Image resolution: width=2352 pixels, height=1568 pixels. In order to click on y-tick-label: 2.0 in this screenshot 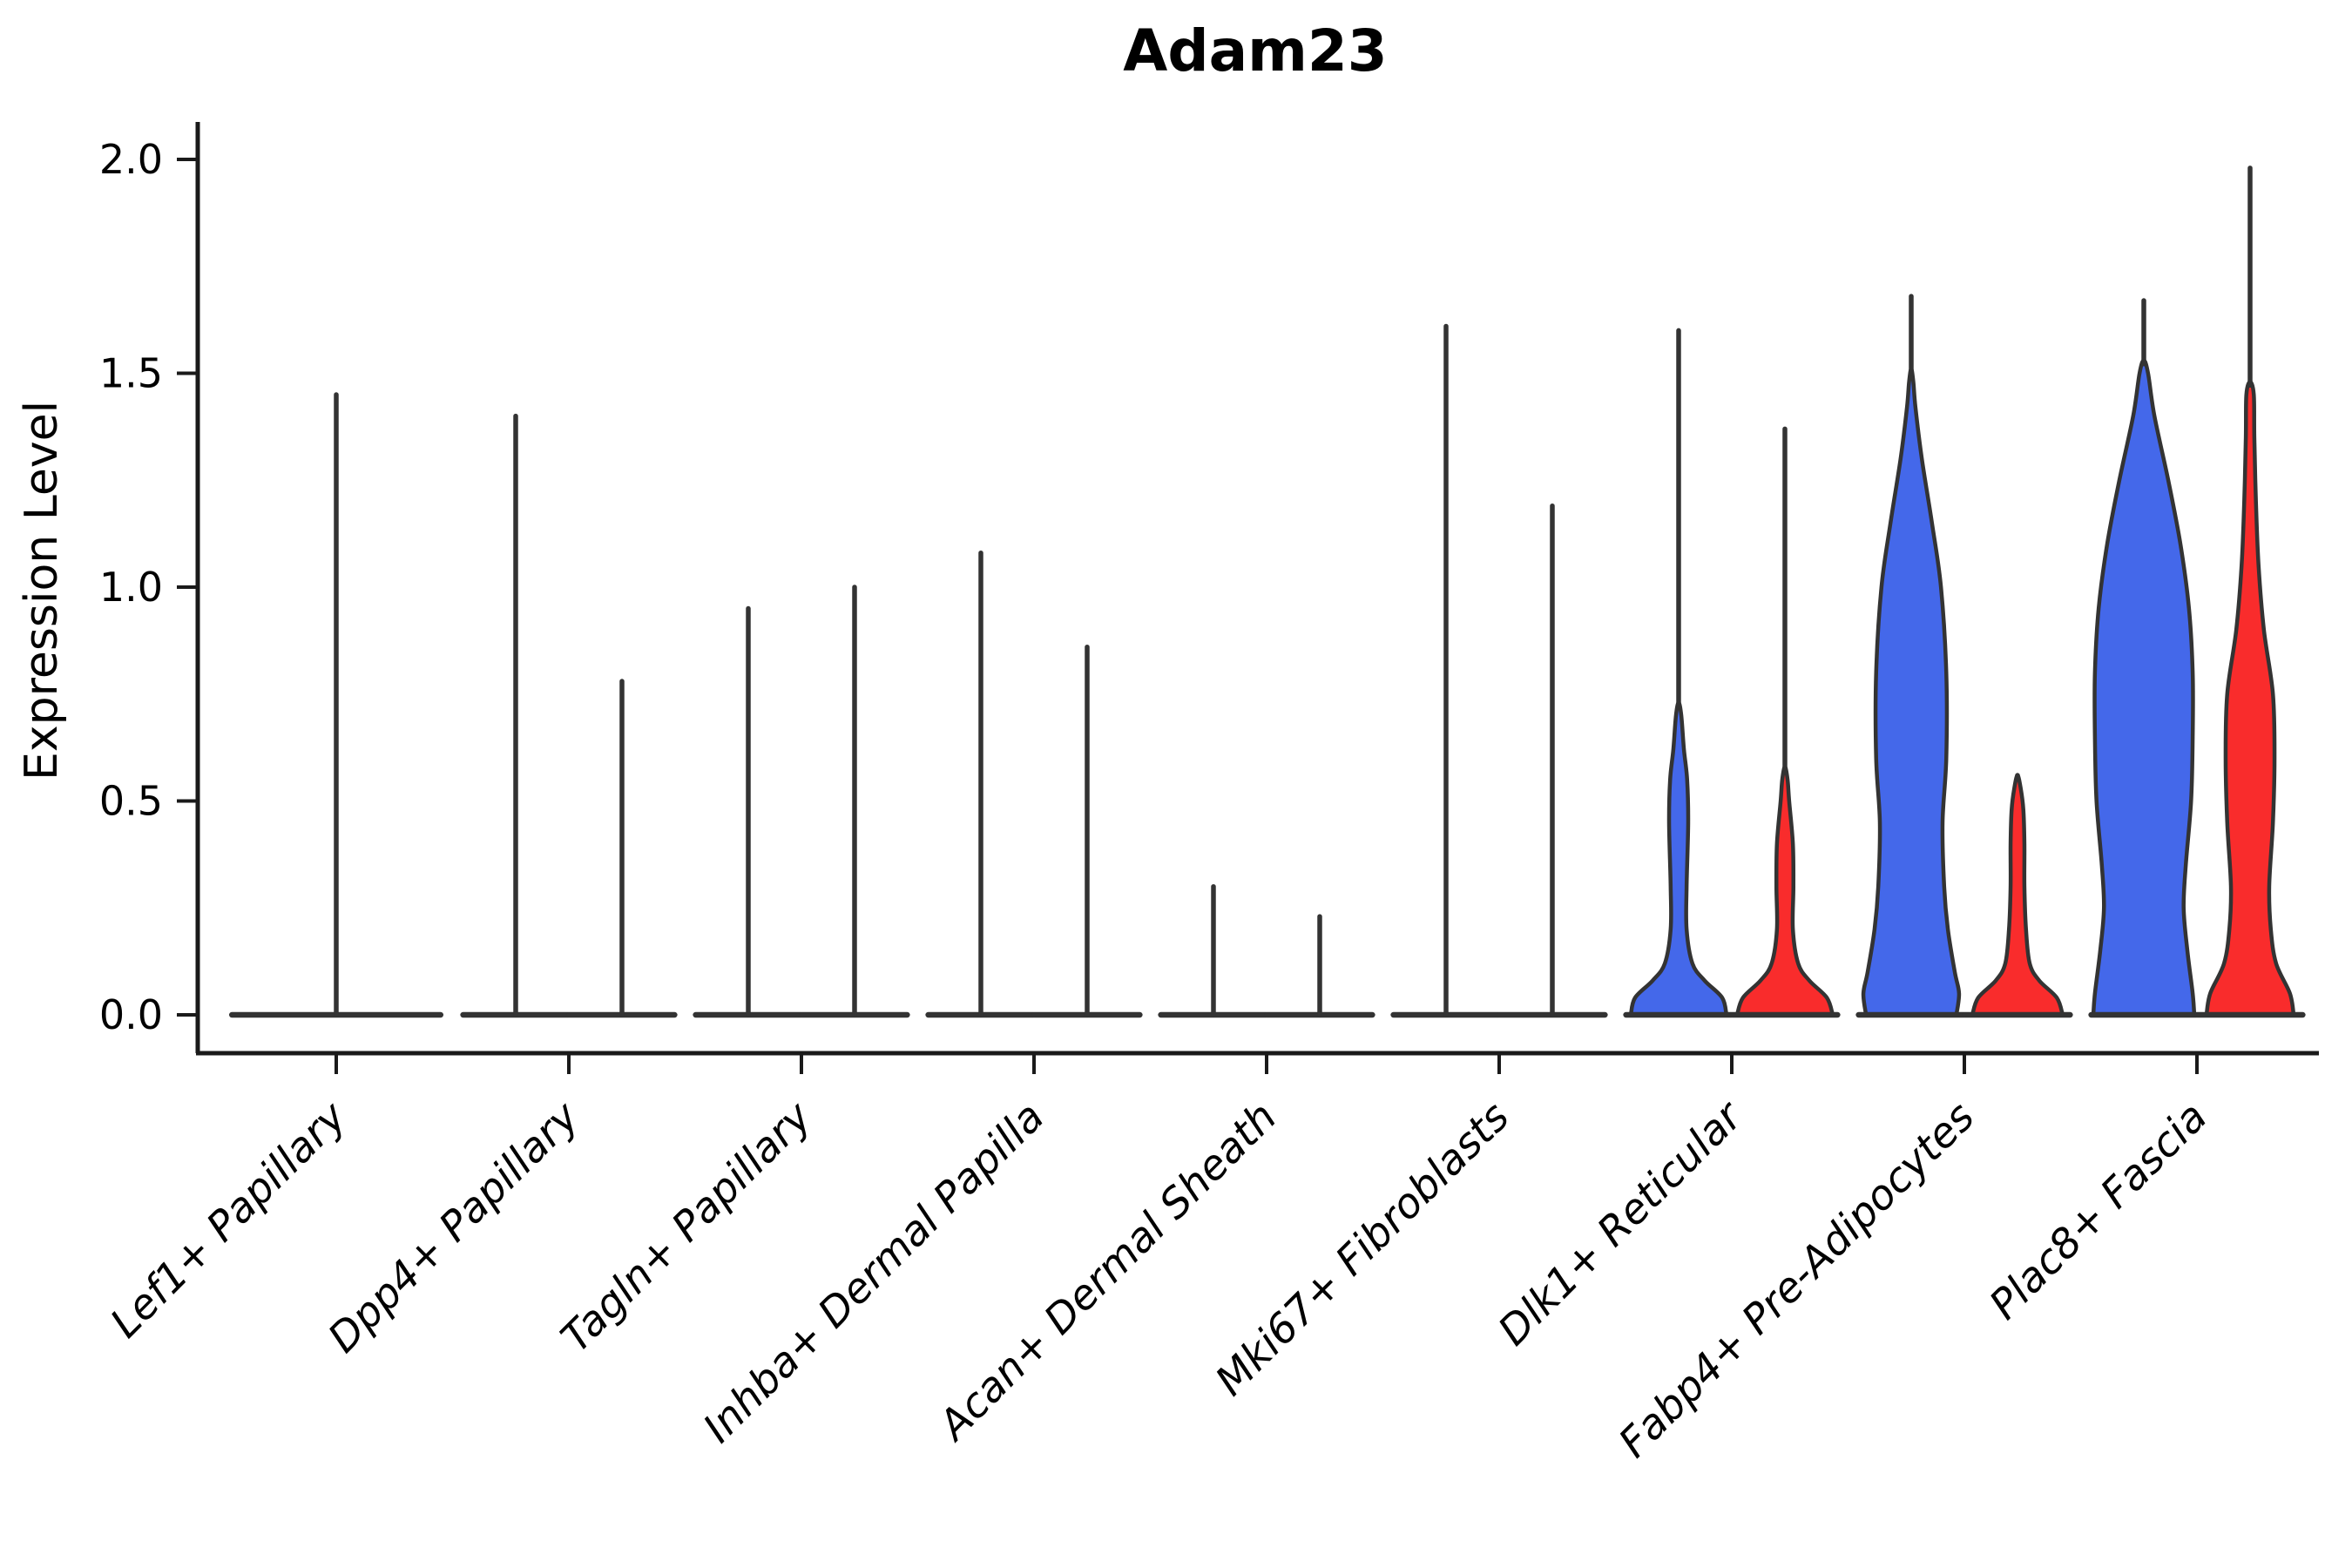, I will do `click(131, 159)`.